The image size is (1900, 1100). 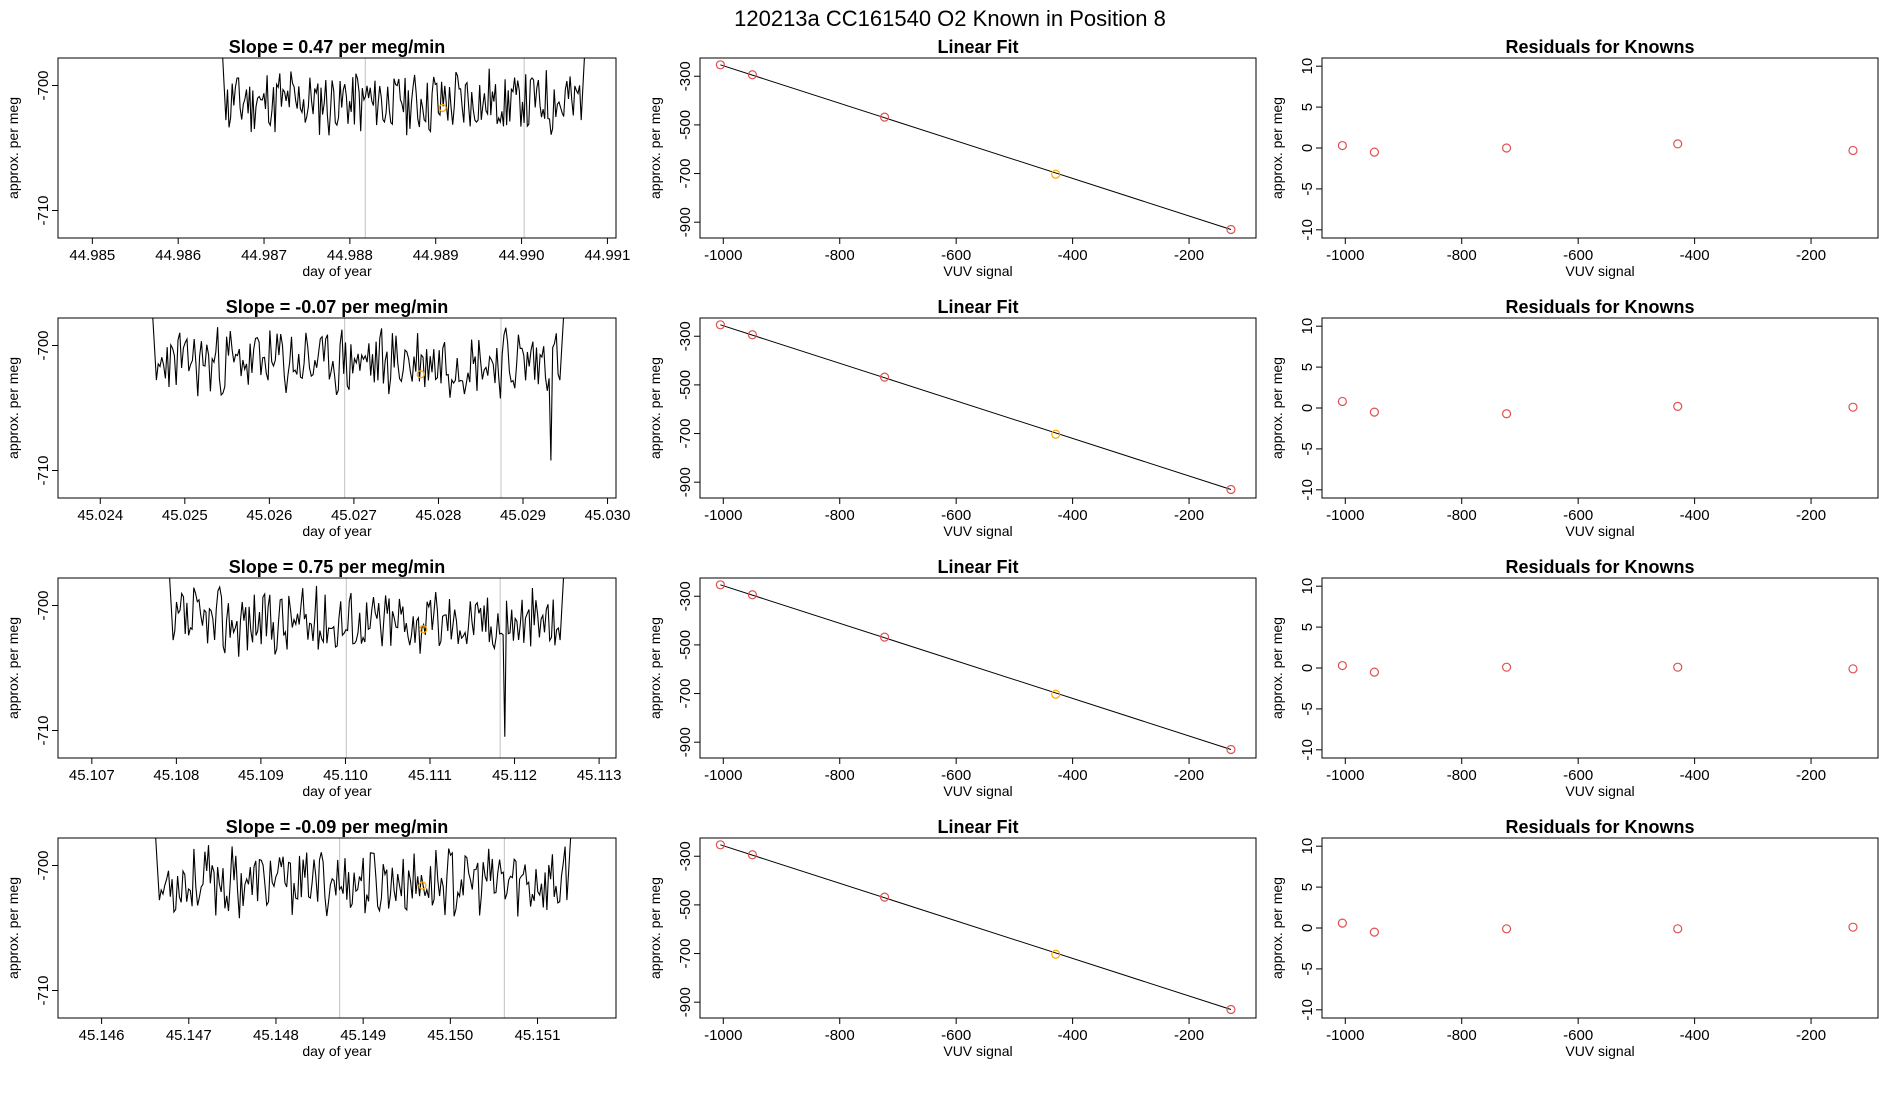 What do you see at coordinates (1307, 367) in the screenshot?
I see `y-tick-label: 5` at bounding box center [1307, 367].